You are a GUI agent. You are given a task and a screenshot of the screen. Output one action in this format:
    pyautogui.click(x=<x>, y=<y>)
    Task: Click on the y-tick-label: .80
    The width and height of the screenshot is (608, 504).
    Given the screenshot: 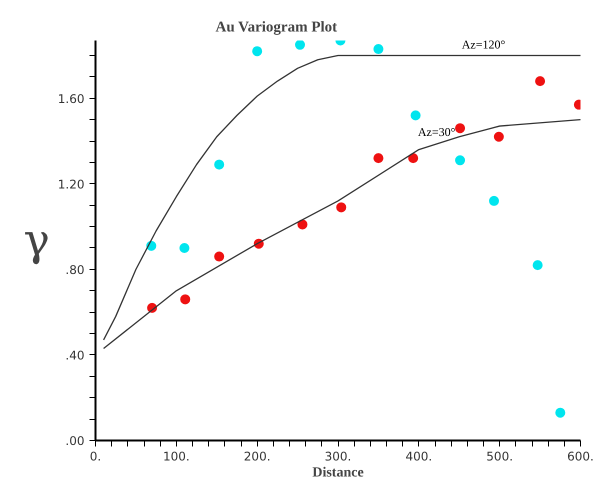 What is the action you would take?
    pyautogui.click(x=75, y=269)
    